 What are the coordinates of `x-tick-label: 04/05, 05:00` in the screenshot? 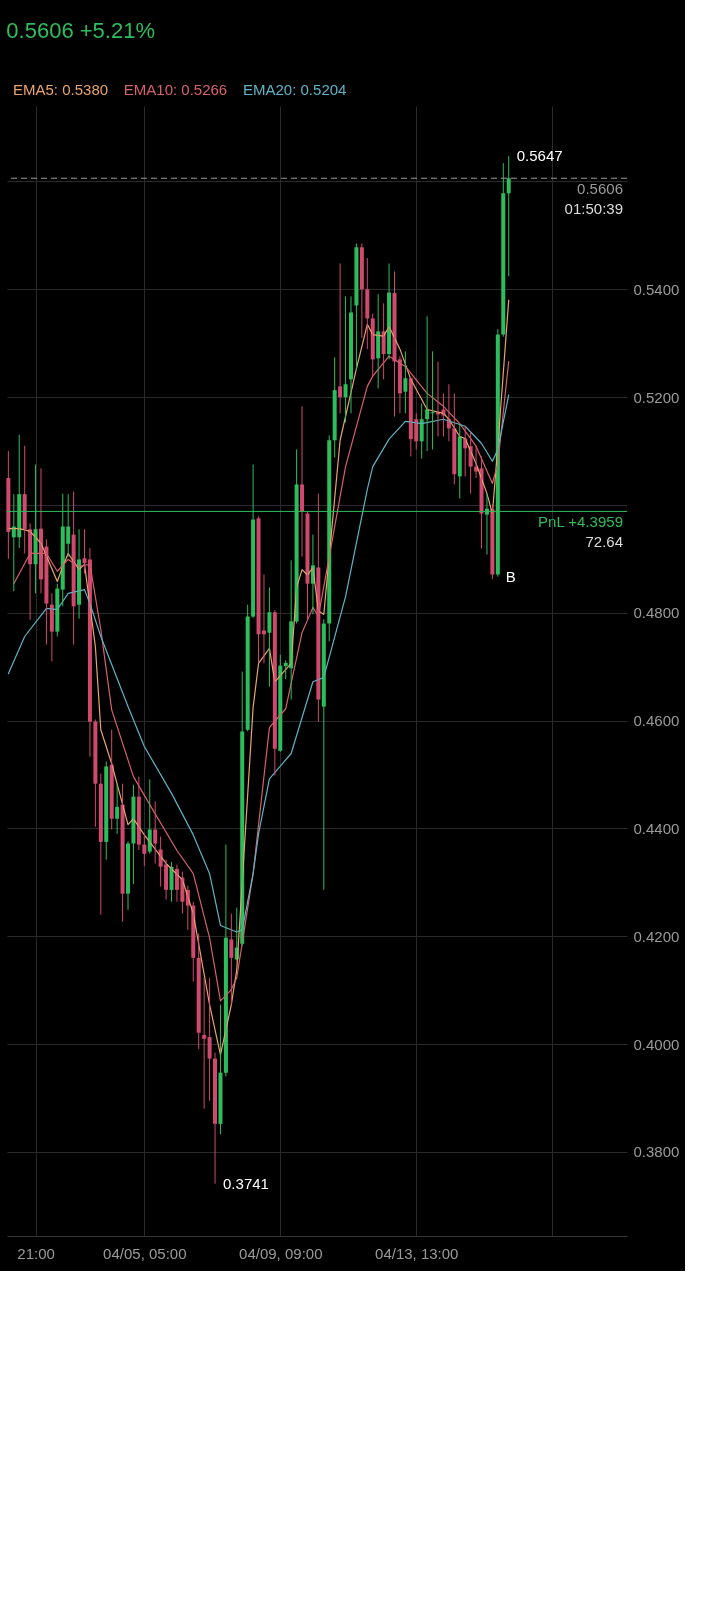 It's located at (145, 1253).